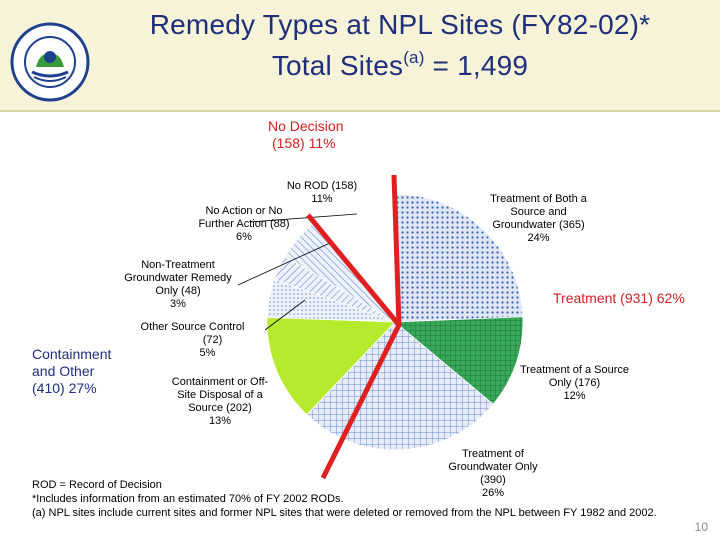  I want to click on group-label-no-decision: No Decision (158) 11%, so click(305, 135).